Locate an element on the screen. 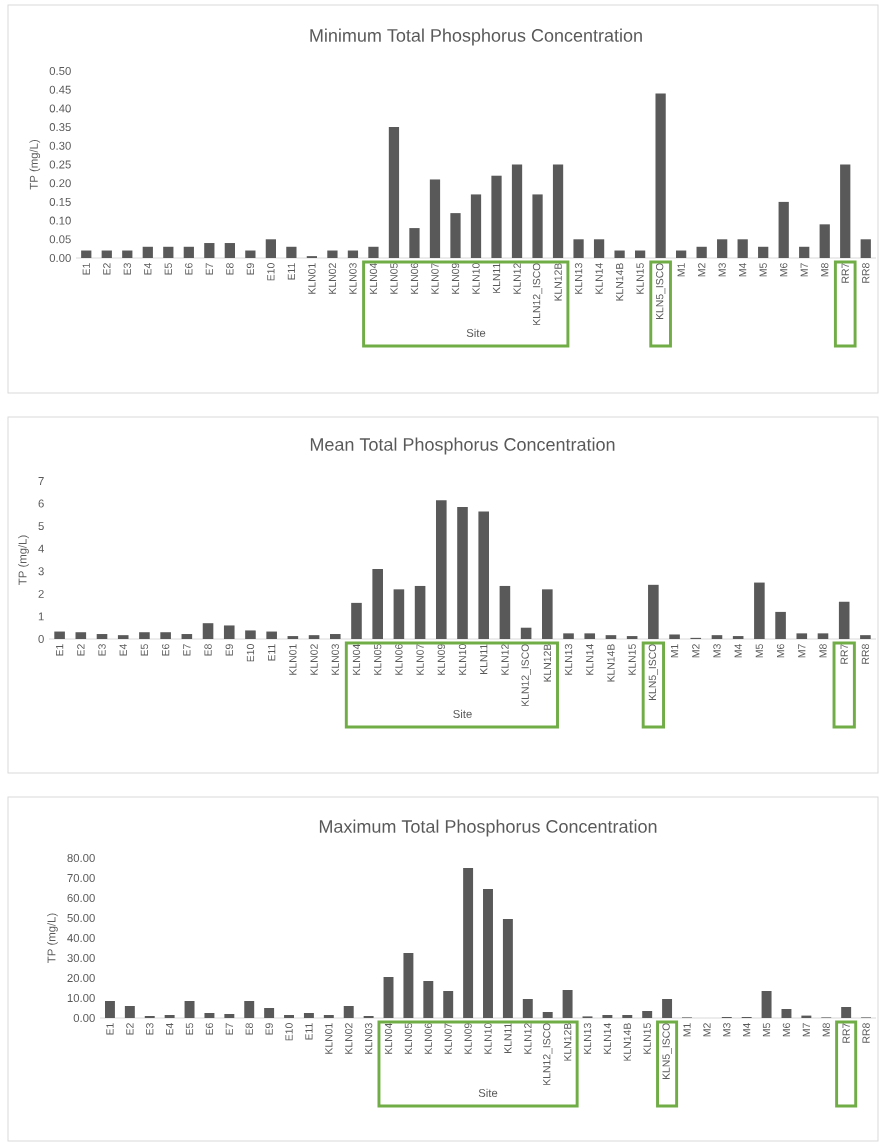 The height and width of the screenshot is (1143, 886). x-tick-label: KLN01 is located at coordinates (293, 659).